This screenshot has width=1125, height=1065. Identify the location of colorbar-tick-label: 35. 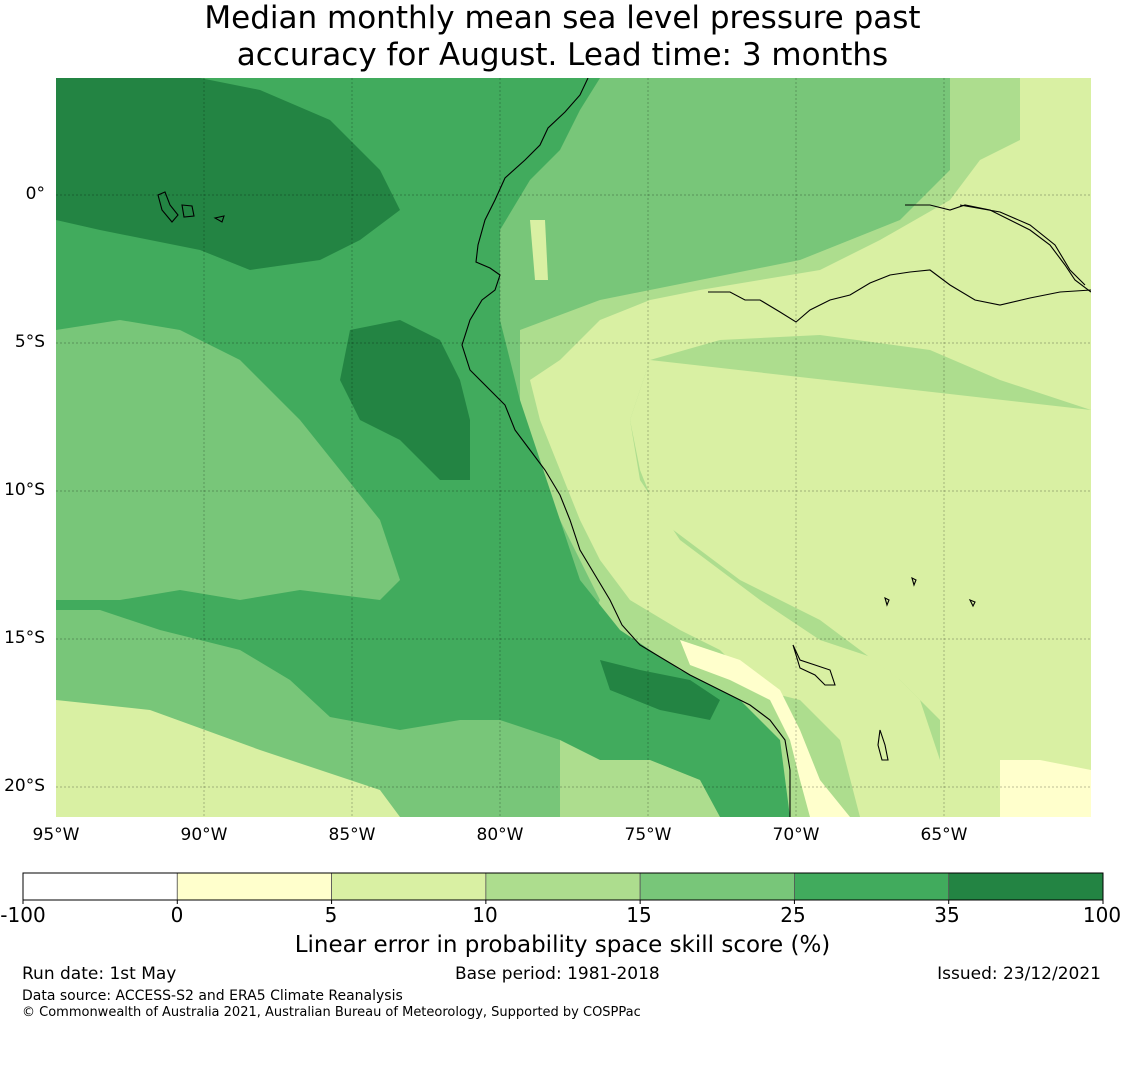
(947, 915).